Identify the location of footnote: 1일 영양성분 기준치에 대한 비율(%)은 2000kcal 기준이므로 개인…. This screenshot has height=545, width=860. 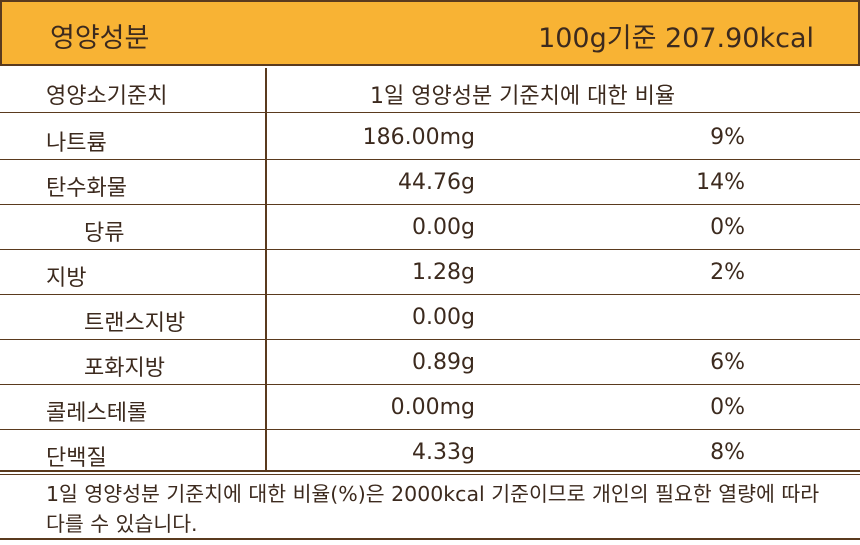
(430, 505).